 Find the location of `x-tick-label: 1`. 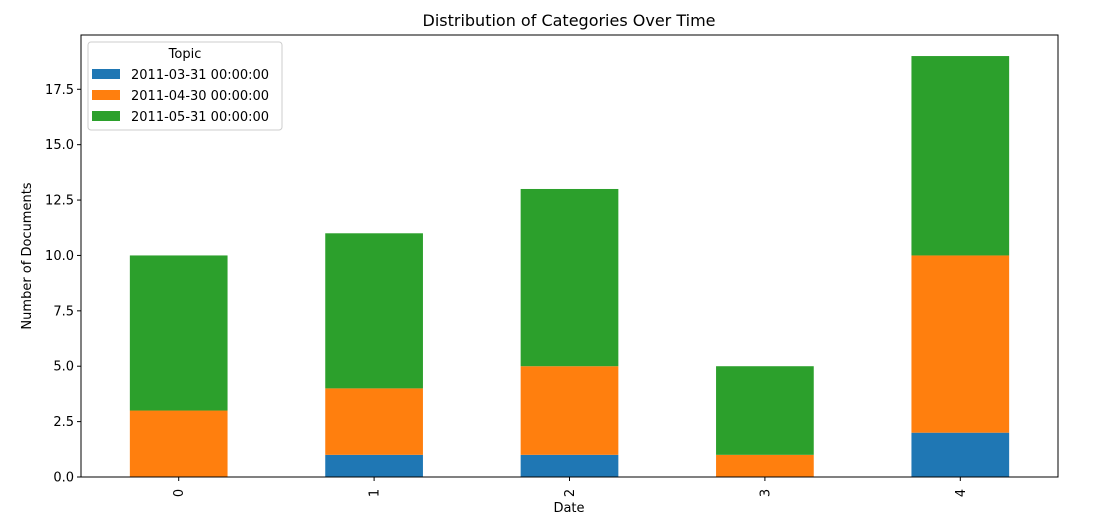

x-tick-label: 1 is located at coordinates (375, 493).